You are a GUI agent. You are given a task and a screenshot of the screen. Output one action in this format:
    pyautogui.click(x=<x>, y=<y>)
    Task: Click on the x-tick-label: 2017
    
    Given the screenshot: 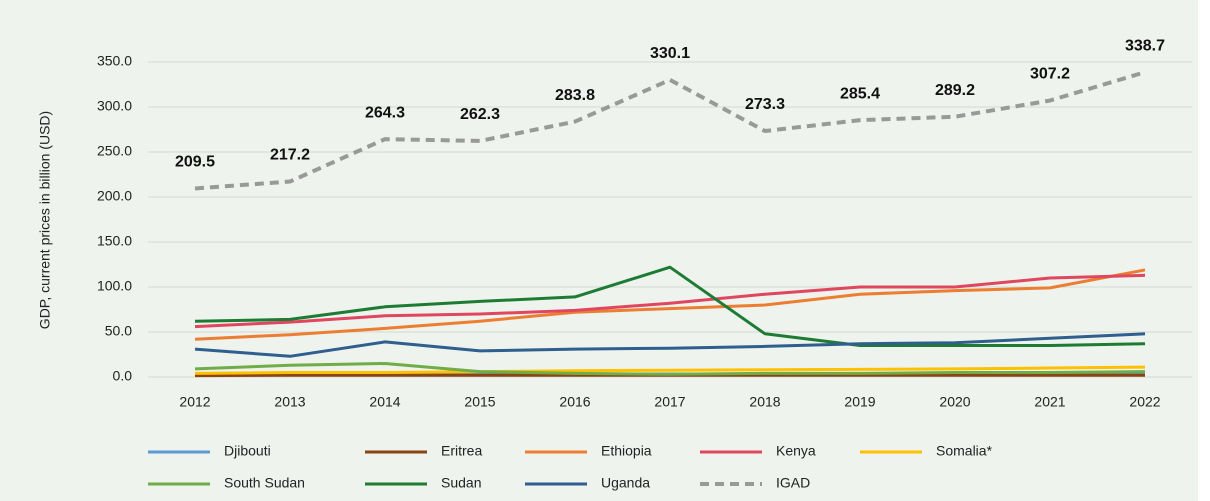 What is the action you would take?
    pyautogui.click(x=669, y=402)
    